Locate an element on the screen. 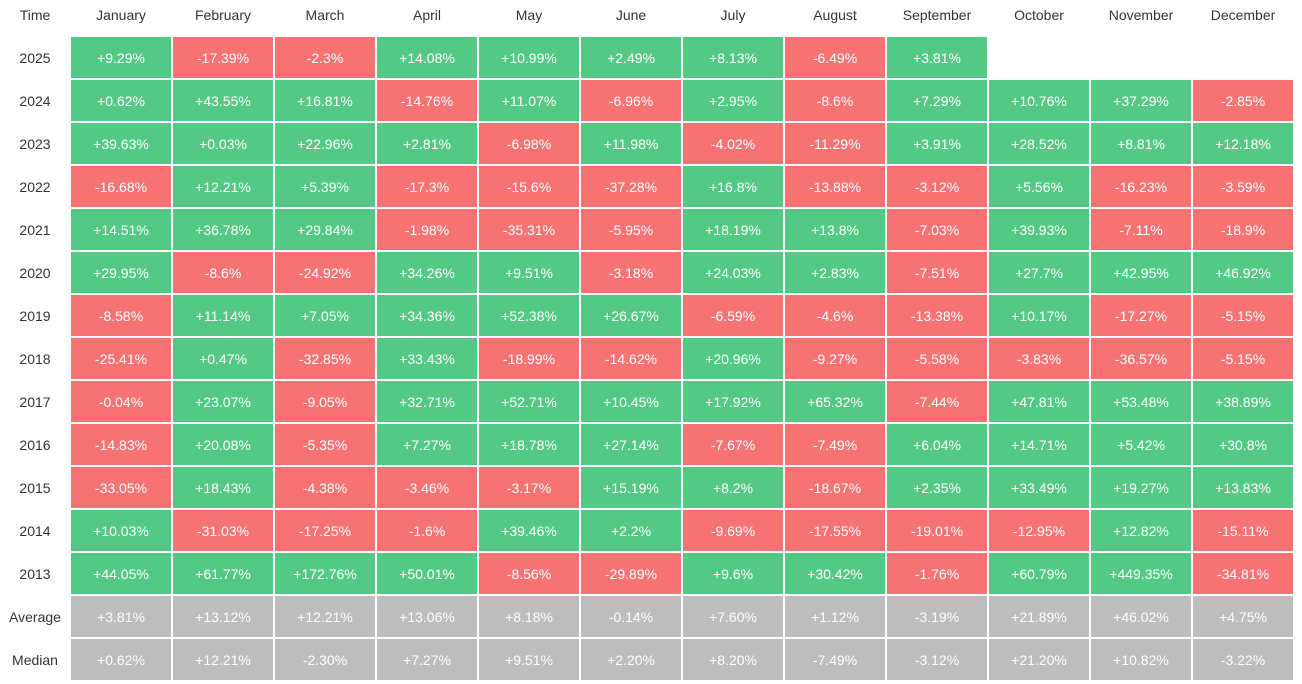  row-label: 2014 is located at coordinates (35, 530).